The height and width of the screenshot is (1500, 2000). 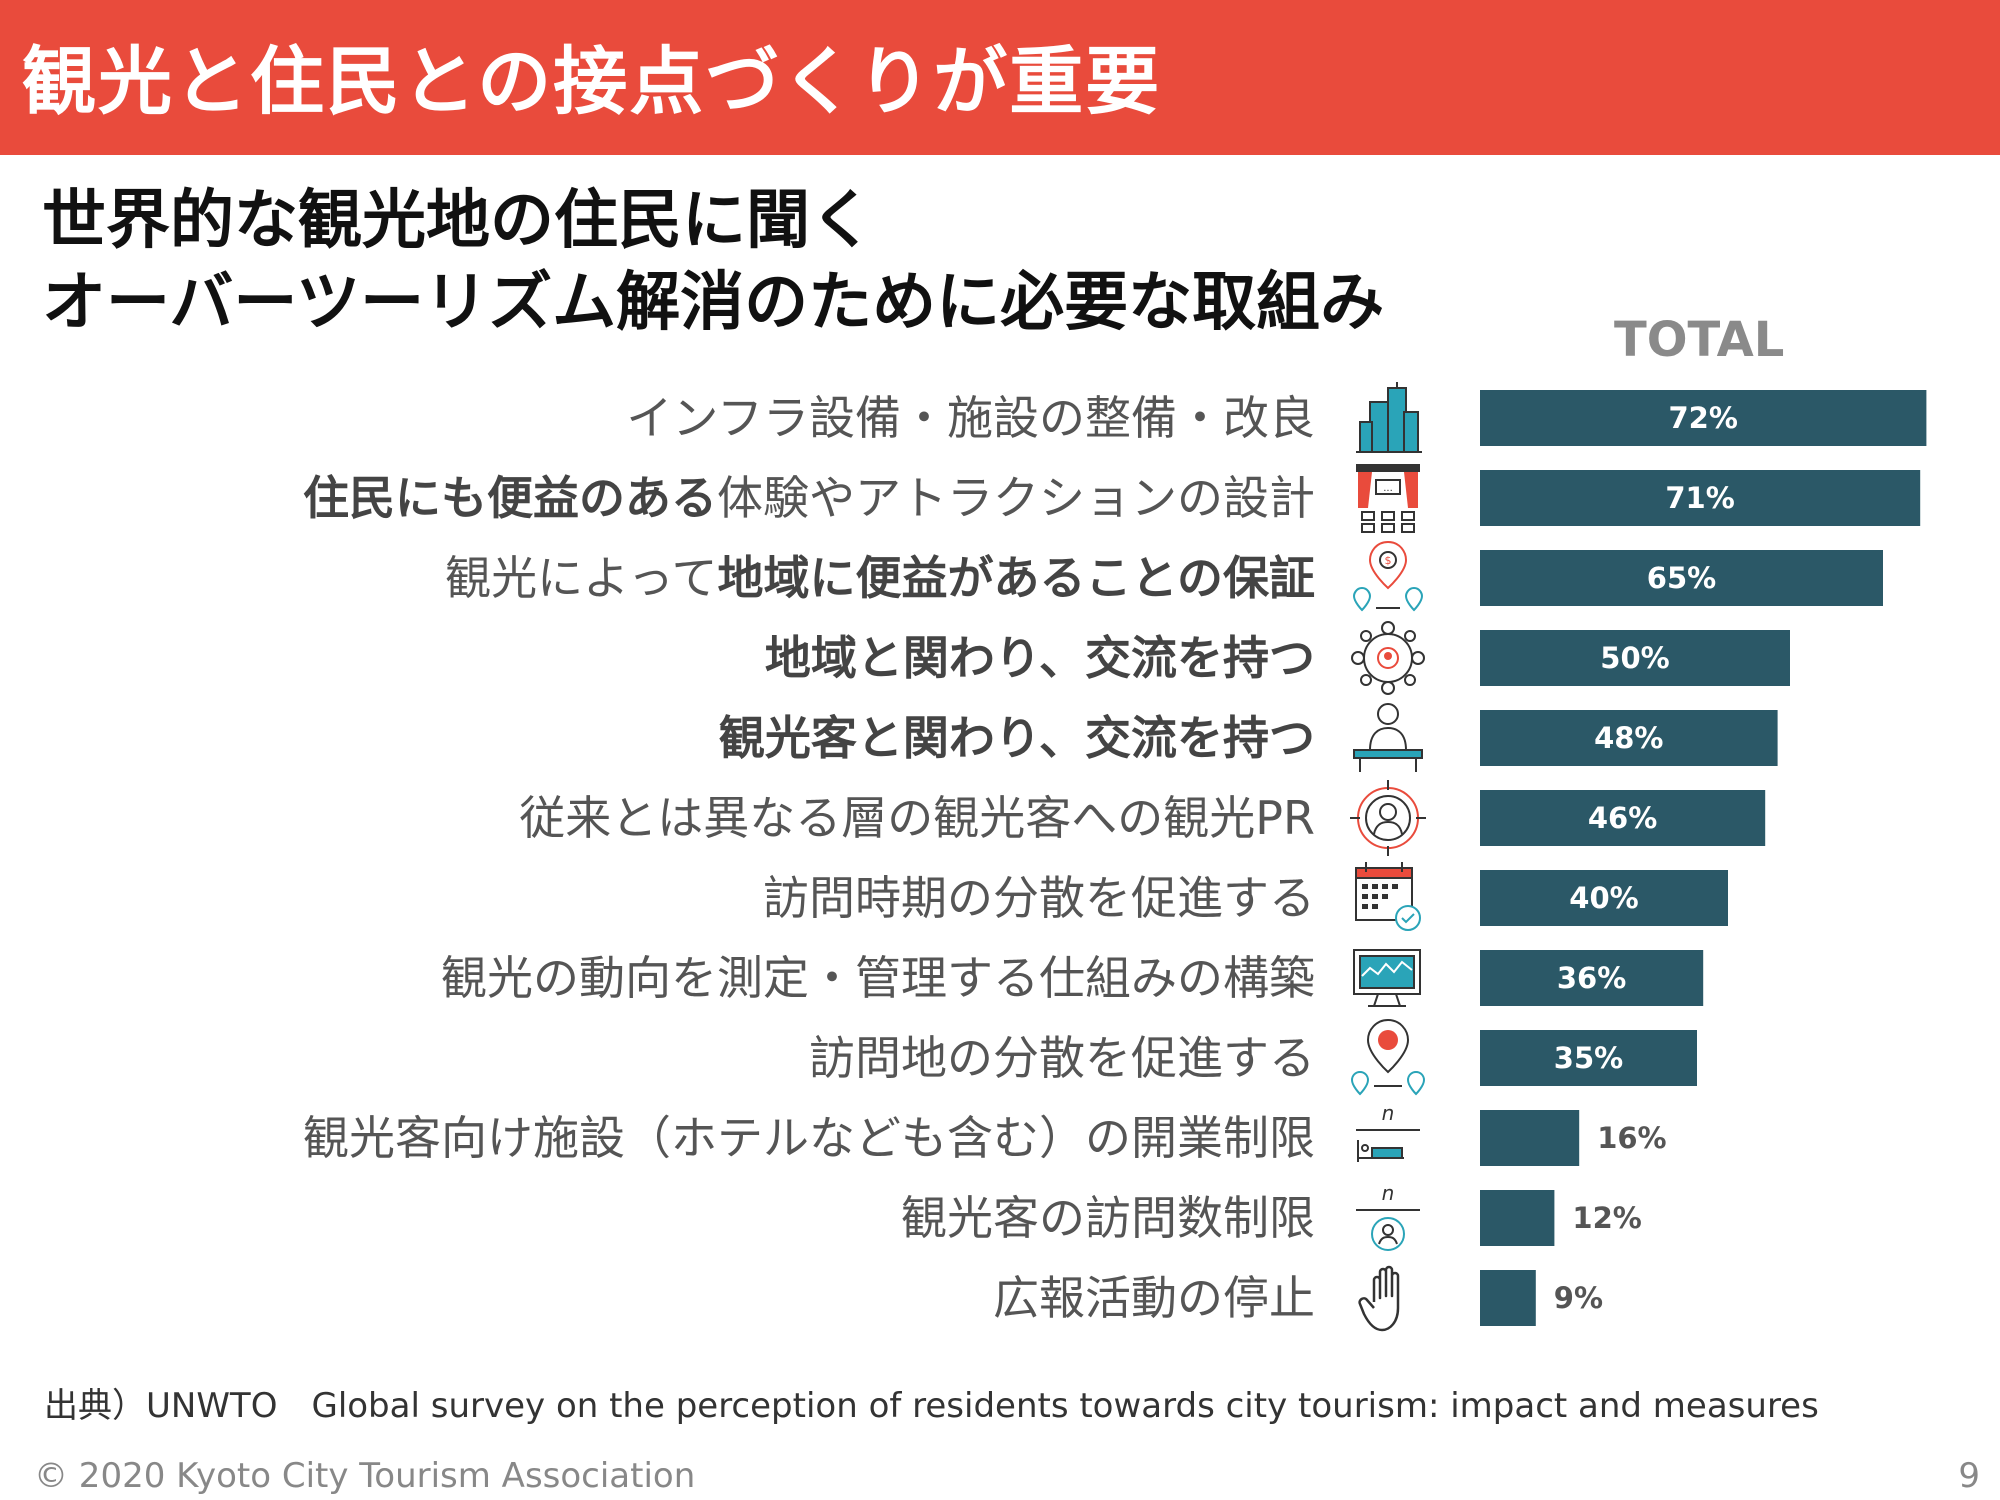 What do you see at coordinates (1108, 1218) in the screenshot?
I see `row-label: 観光客の訪問数制限` at bounding box center [1108, 1218].